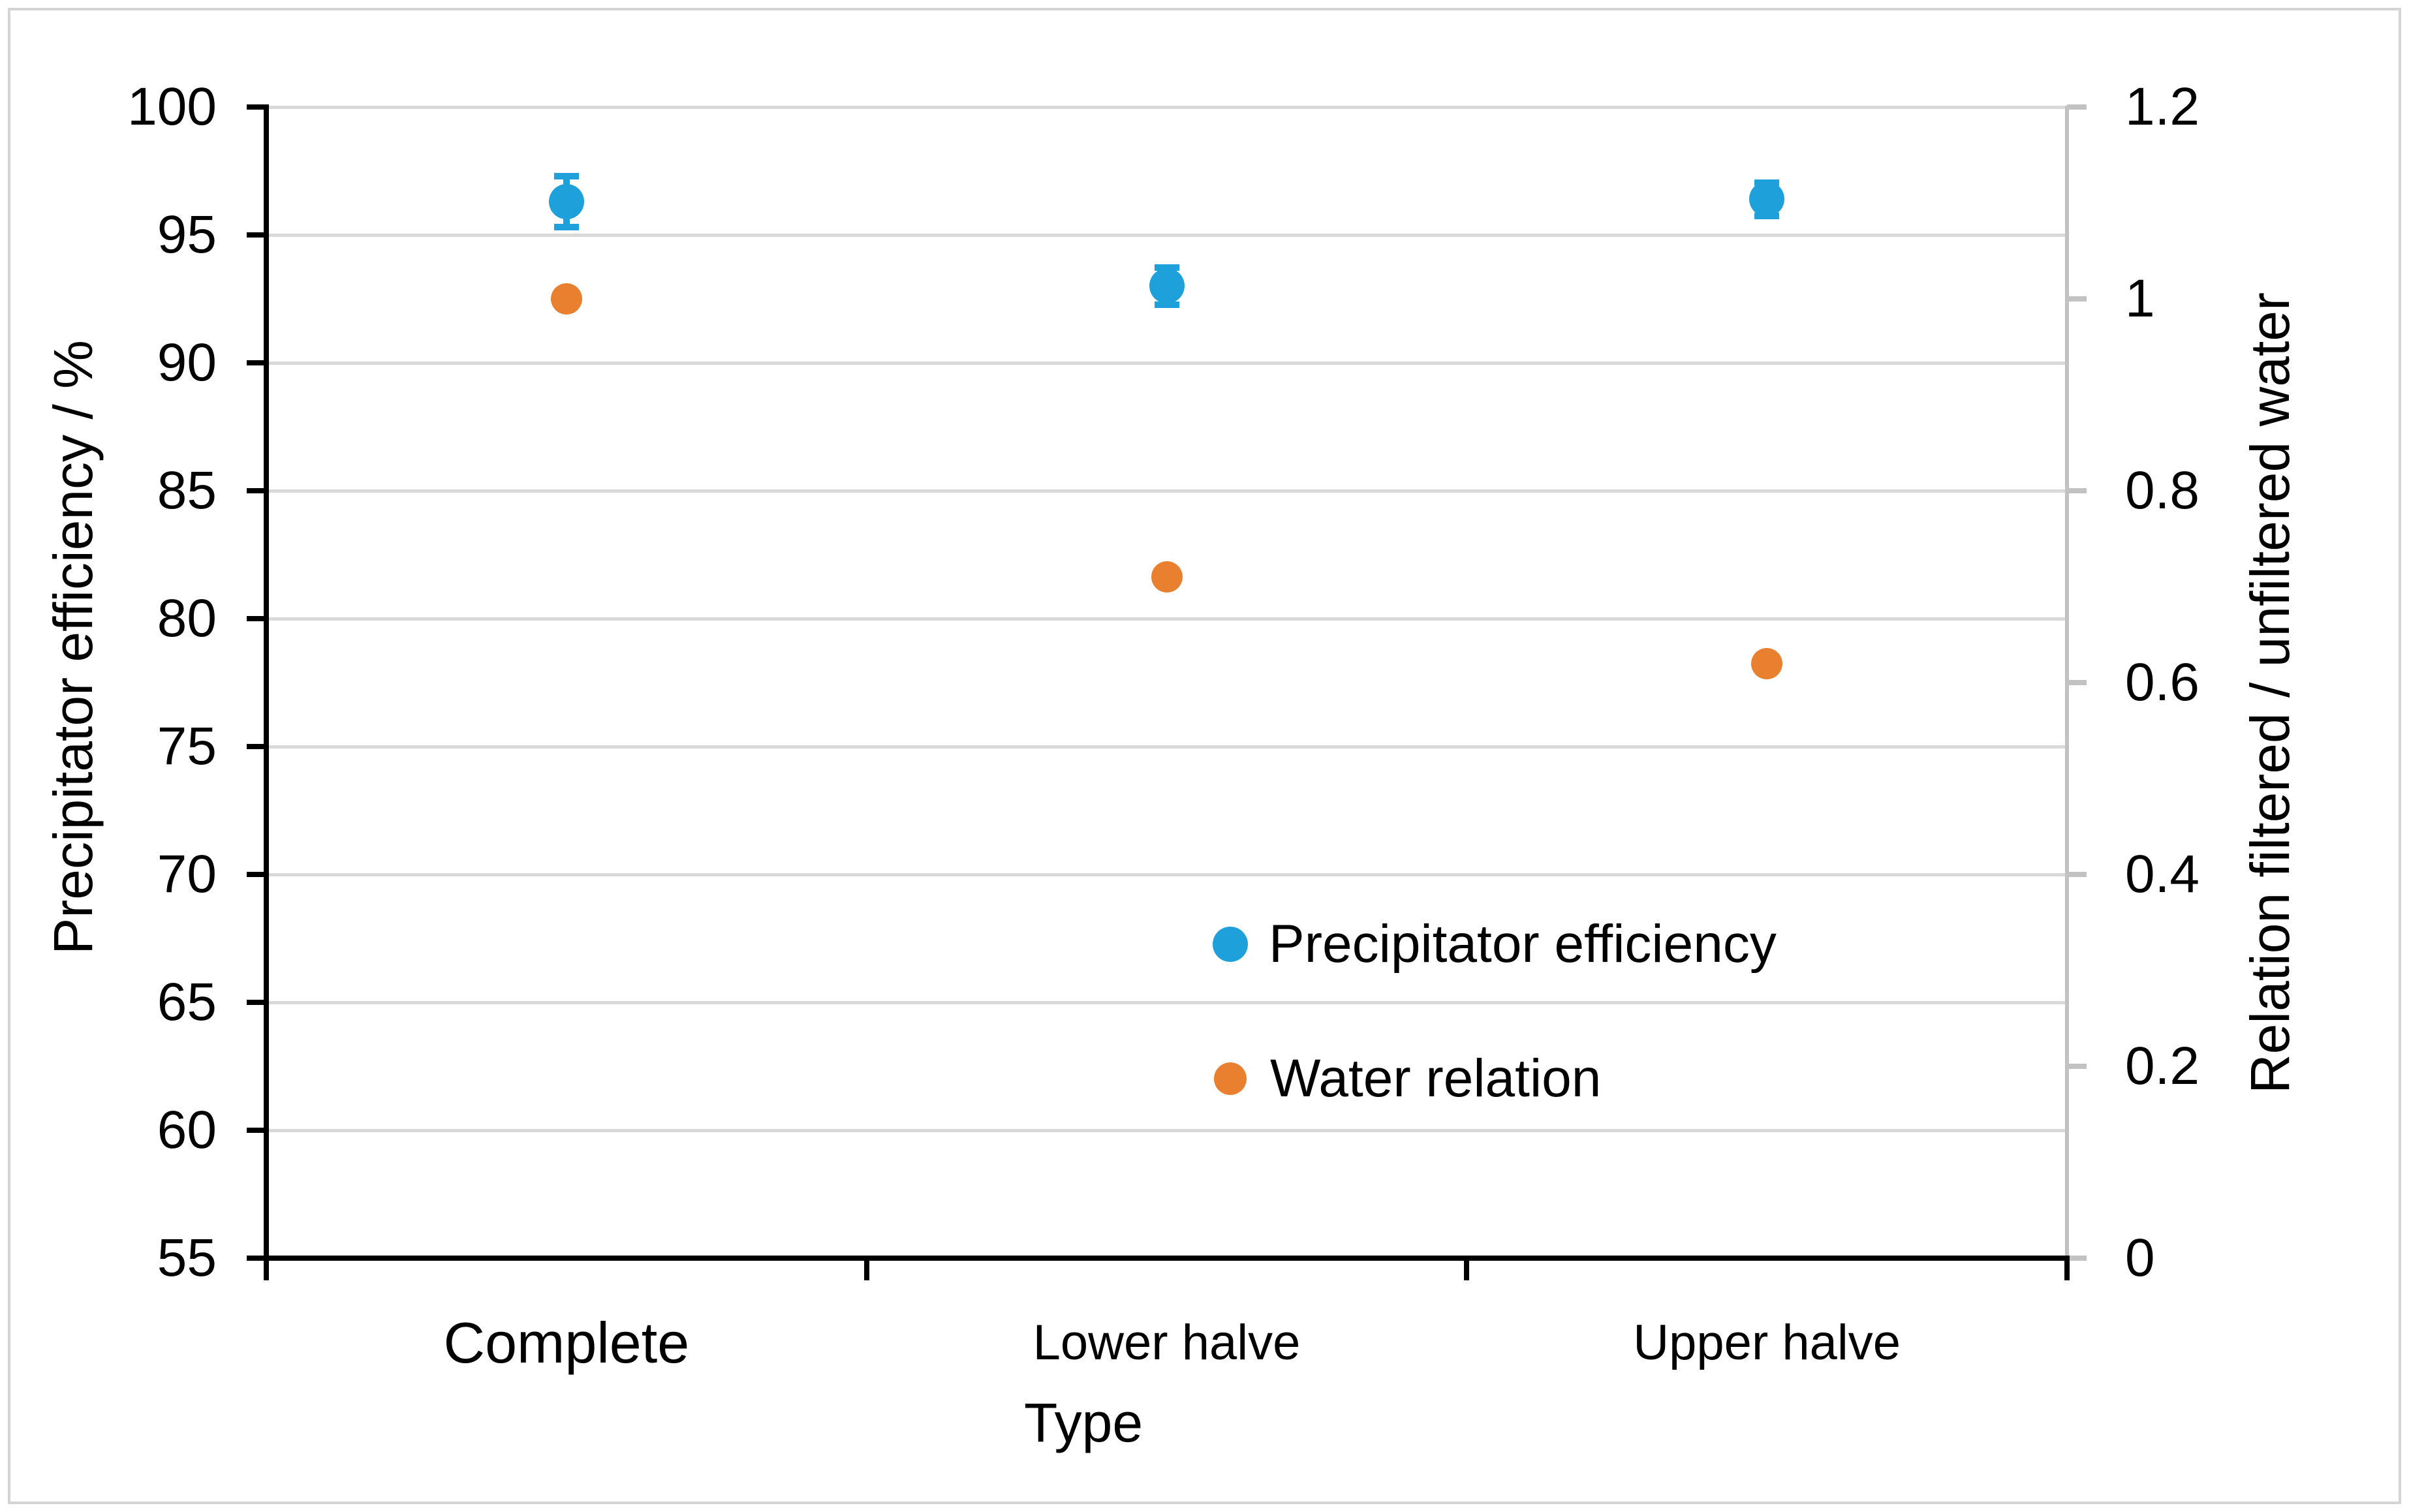 This screenshot has height=1512, width=2409. What do you see at coordinates (2162, 874) in the screenshot?
I see `right-y-tick-label: 0.4` at bounding box center [2162, 874].